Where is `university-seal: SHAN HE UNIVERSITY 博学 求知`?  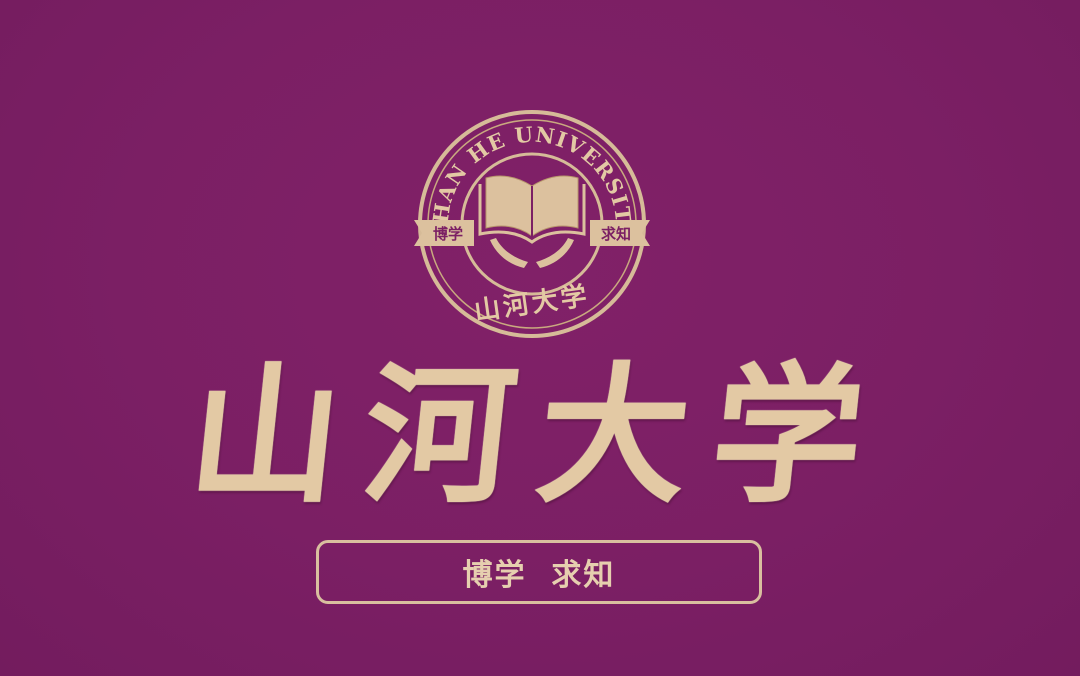 university-seal: SHAN HE UNIVERSITY 博学 求知 is located at coordinates (532, 224).